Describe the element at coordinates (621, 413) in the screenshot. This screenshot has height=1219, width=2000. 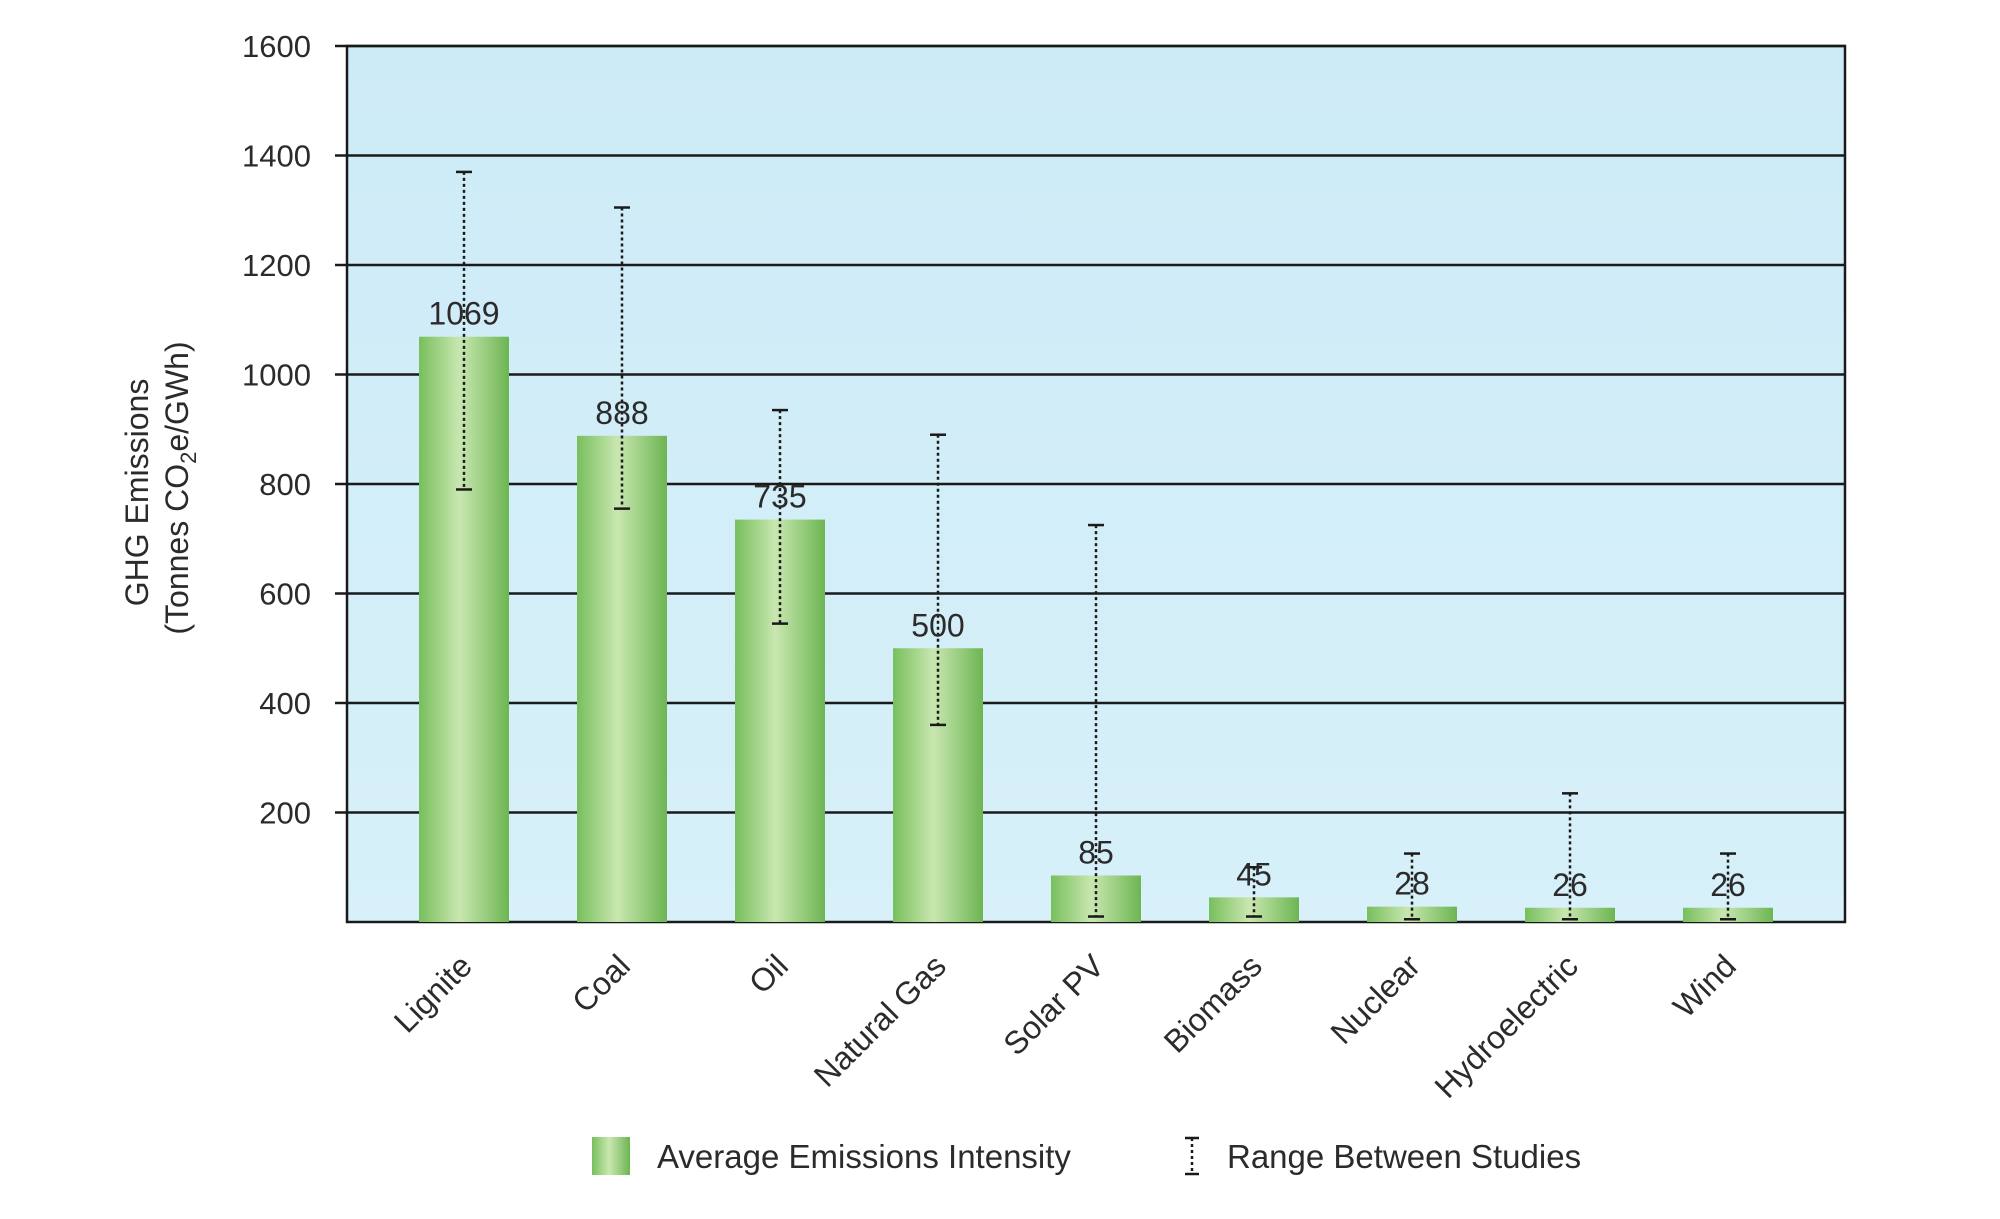
I see `data-label: 888` at that location.